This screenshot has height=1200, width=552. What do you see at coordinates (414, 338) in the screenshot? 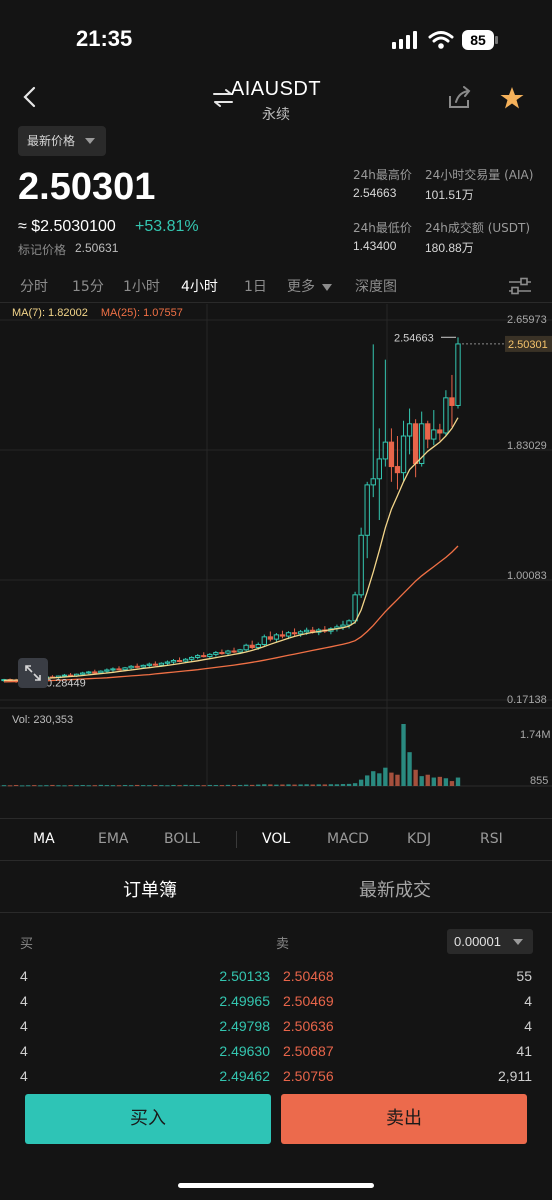
I see `high-price-marker: 2.54663` at bounding box center [414, 338].